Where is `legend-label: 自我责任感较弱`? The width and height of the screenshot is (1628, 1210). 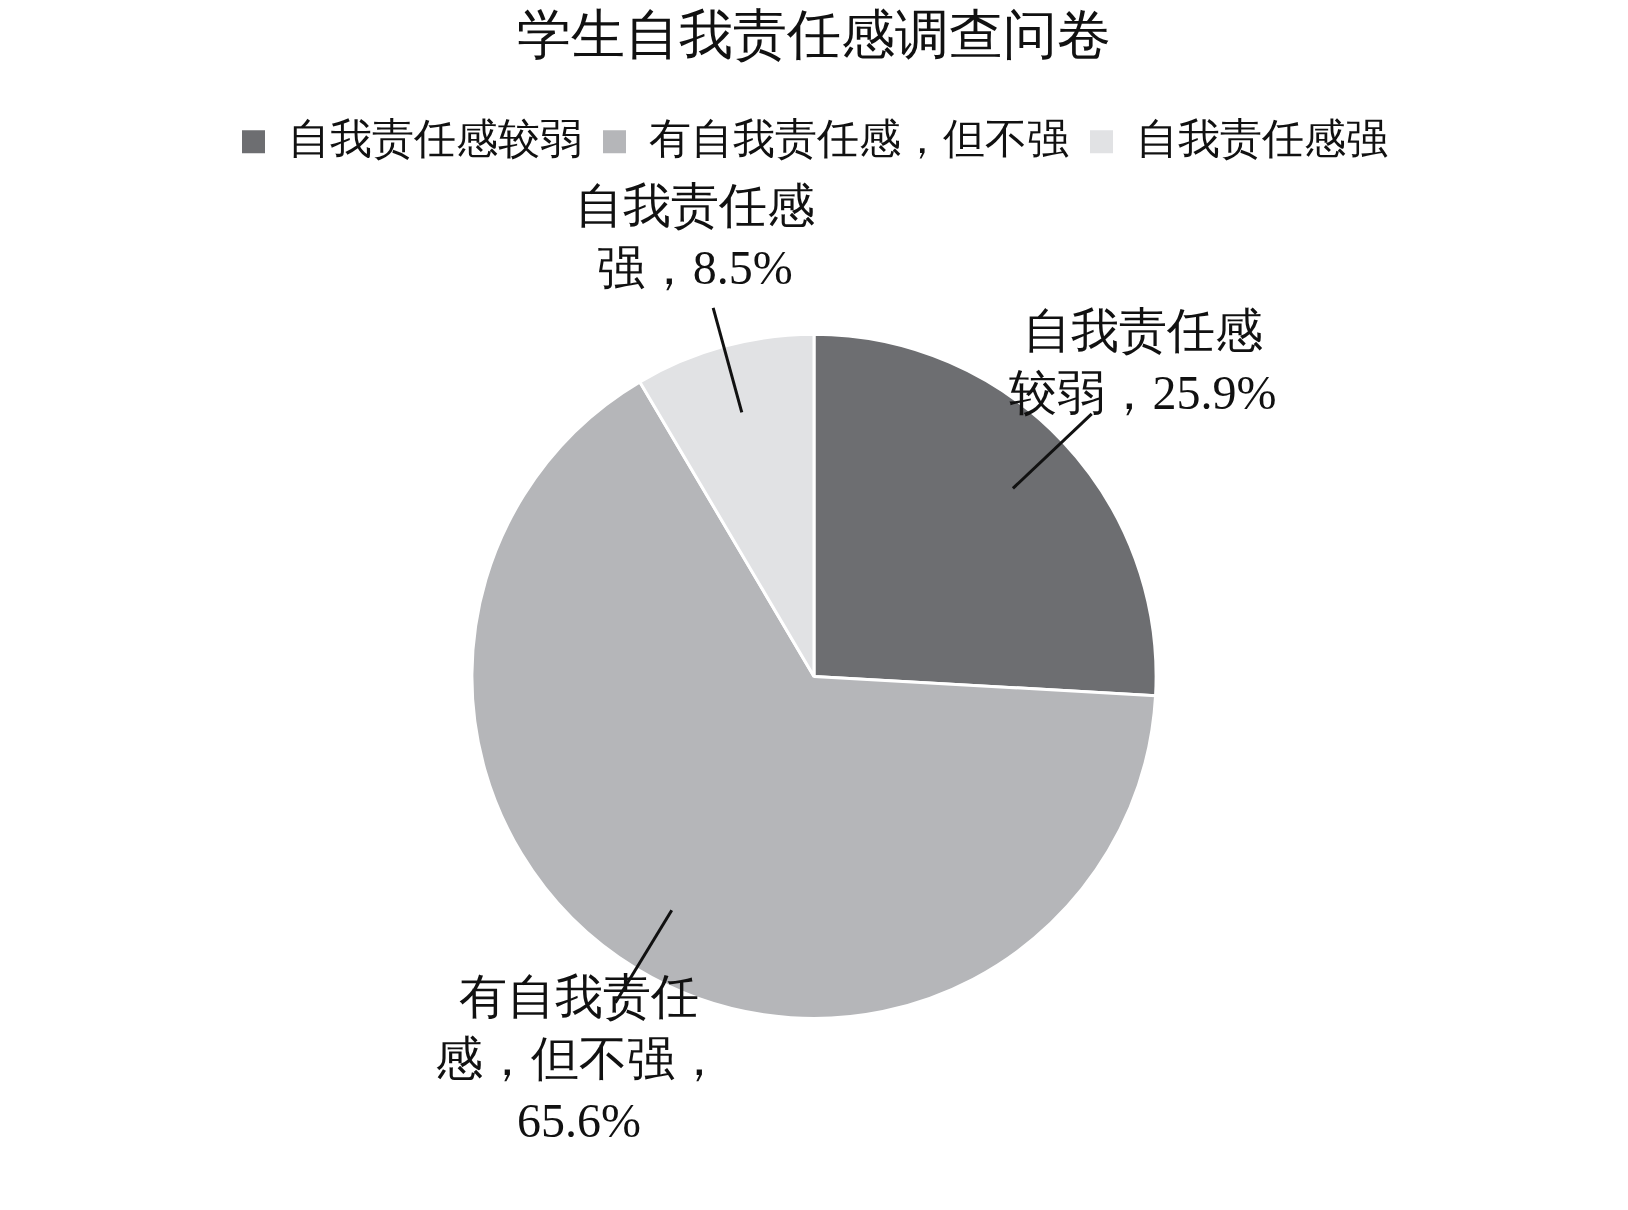
legend-label: 自我责任感较弱 is located at coordinates (434, 138).